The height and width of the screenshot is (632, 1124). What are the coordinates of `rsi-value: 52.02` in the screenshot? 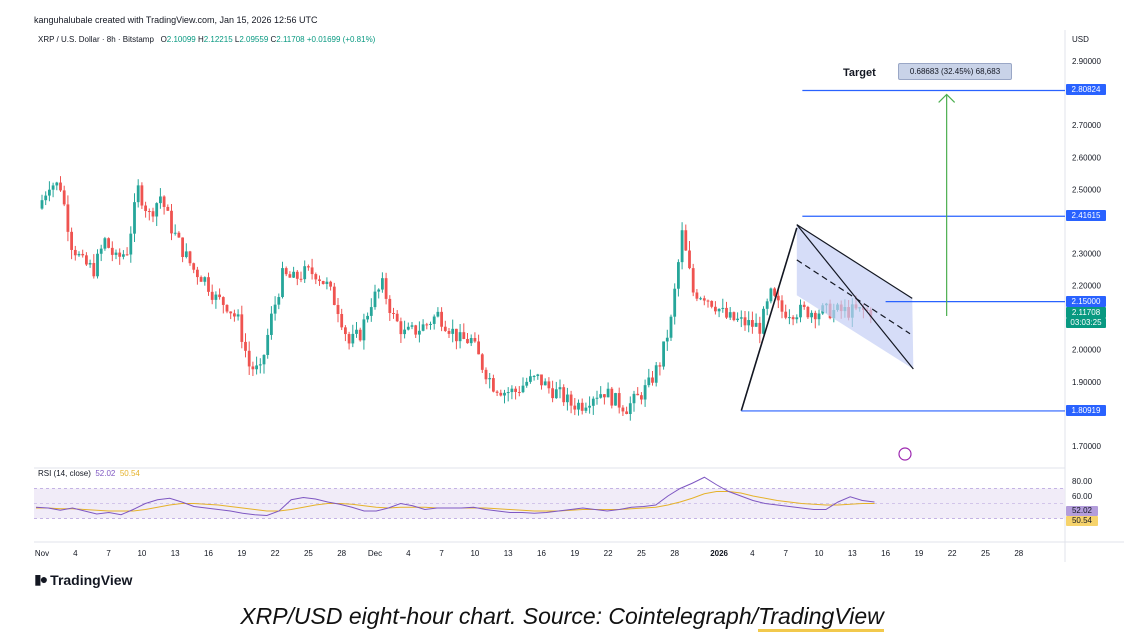 It's located at (105, 473).